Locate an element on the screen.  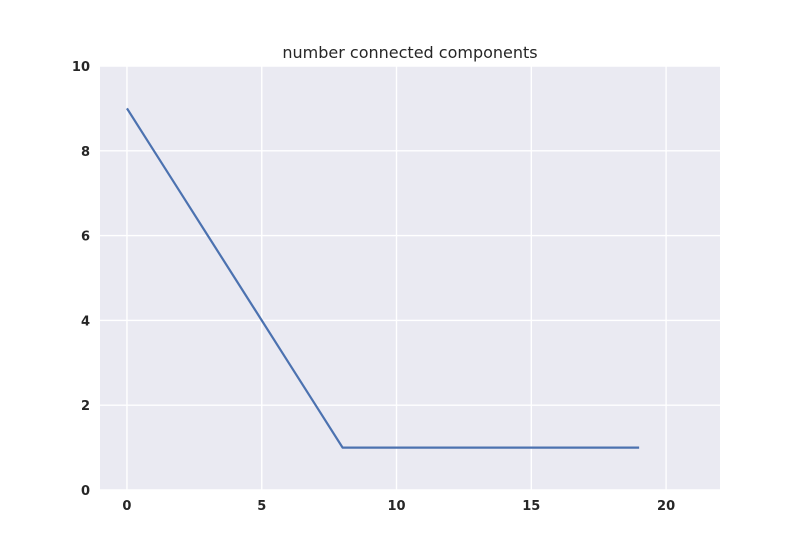
y-tick-label: 4 is located at coordinates (85, 321).